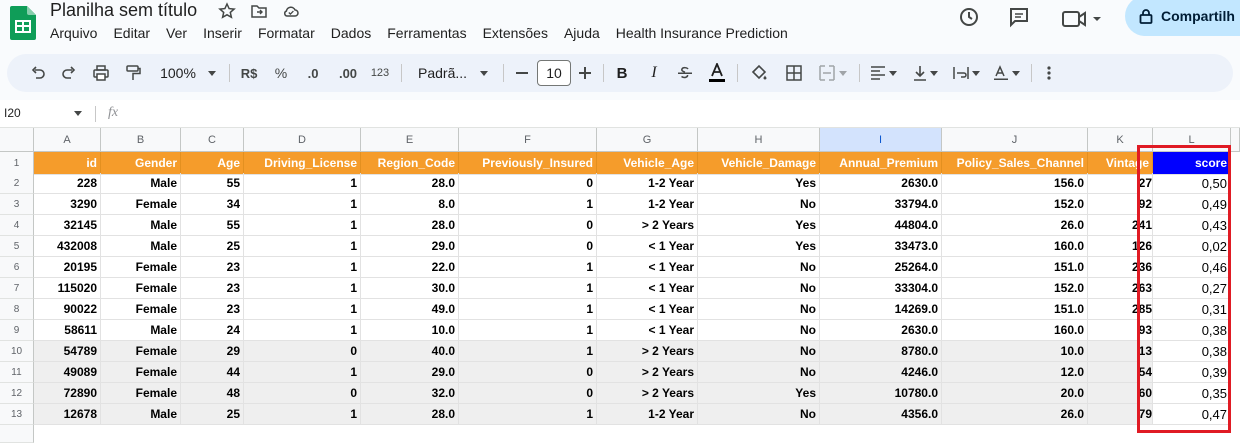  I want to click on data-cell: 8.0, so click(410, 204).